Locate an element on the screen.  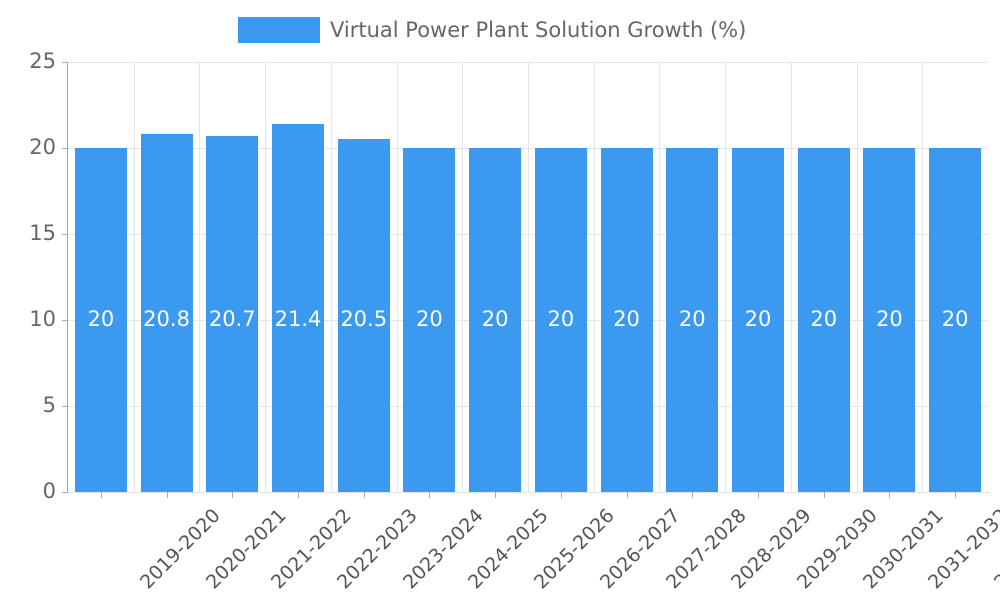
chart-legend: Virtual Power Plant Solution Growth (%) is located at coordinates (492, 30).